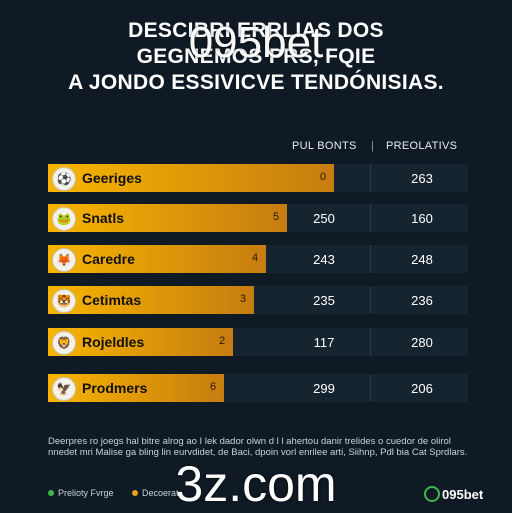  What do you see at coordinates (422, 300) in the screenshot?
I see `cell-value-2: 236` at bounding box center [422, 300].